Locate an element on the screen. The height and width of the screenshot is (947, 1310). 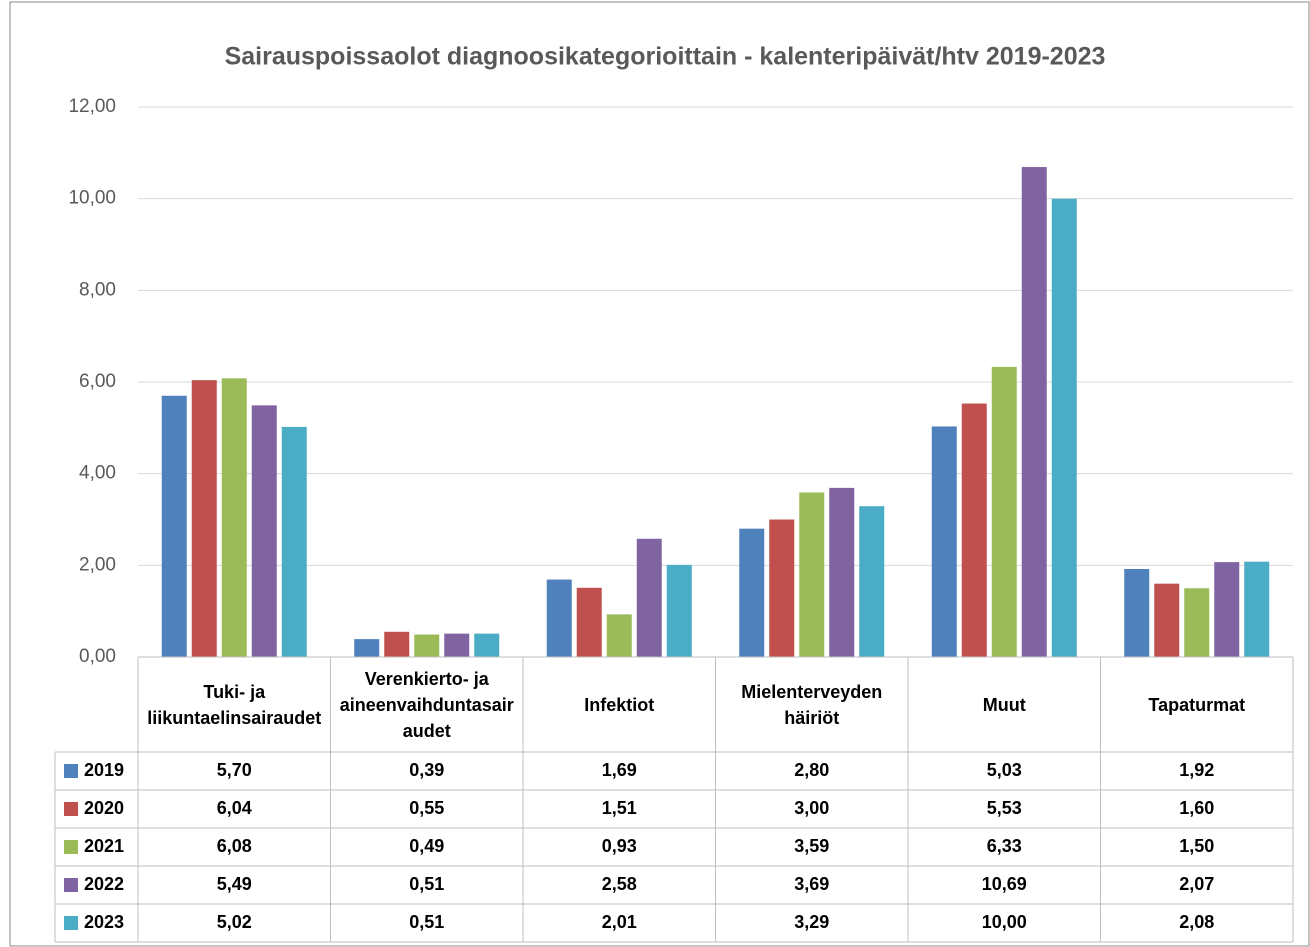
category-cell: Muut is located at coordinates (1004, 704).